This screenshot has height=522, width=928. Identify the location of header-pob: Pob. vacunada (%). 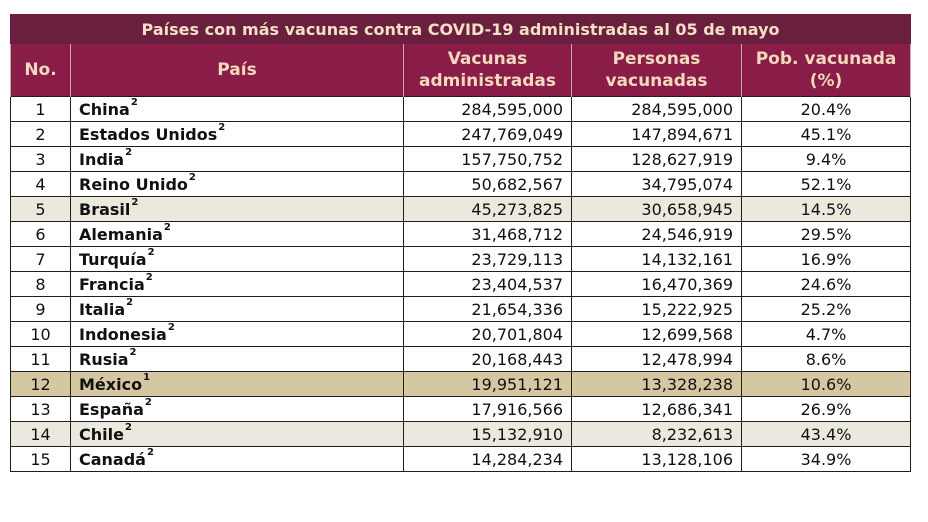
(826, 70).